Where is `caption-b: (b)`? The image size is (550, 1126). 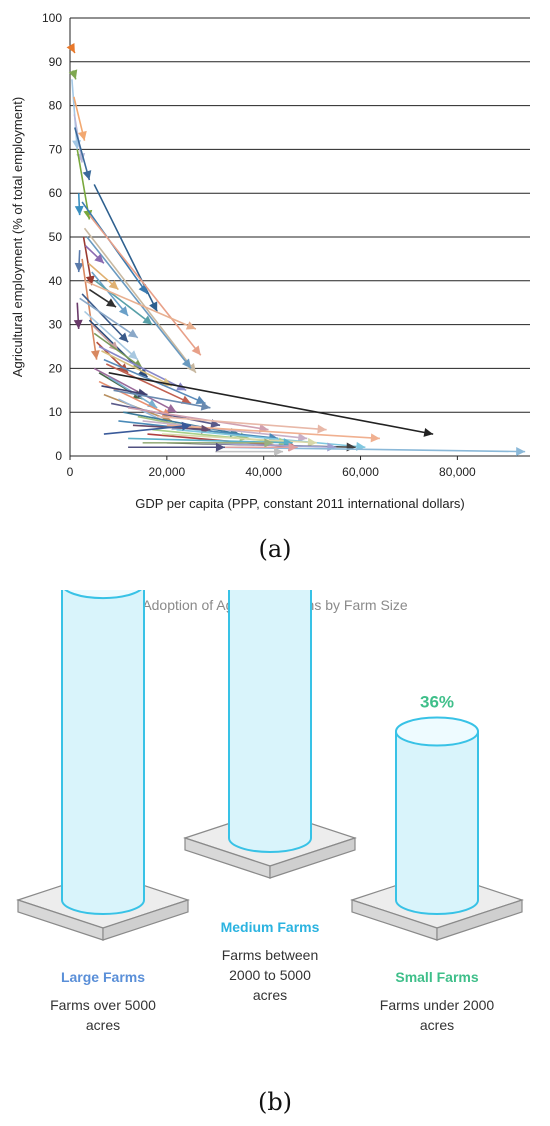 caption-b: (b) is located at coordinates (275, 1102).